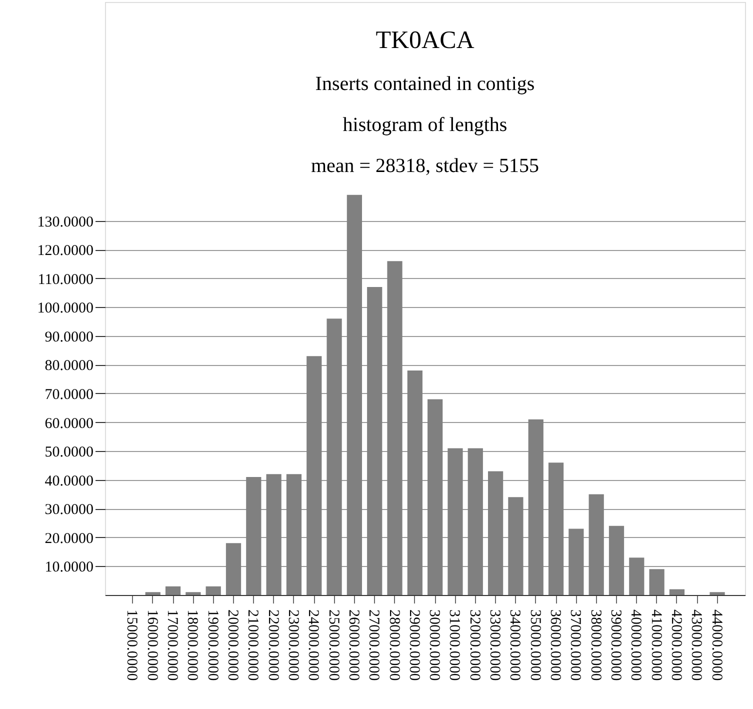 Image resolution: width=753 pixels, height=709 pixels. What do you see at coordinates (272, 645) in the screenshot?
I see `x-tick-label: 22000.0000` at bounding box center [272, 645].